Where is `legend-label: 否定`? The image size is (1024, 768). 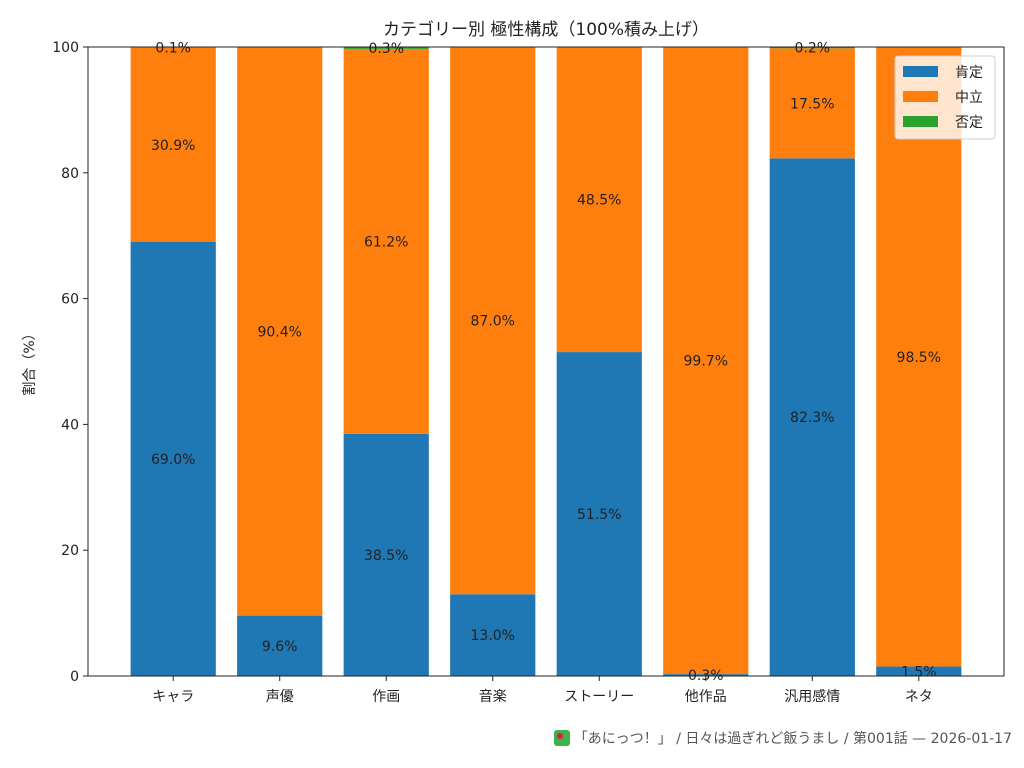 legend-label: 否定 is located at coordinates (969, 123).